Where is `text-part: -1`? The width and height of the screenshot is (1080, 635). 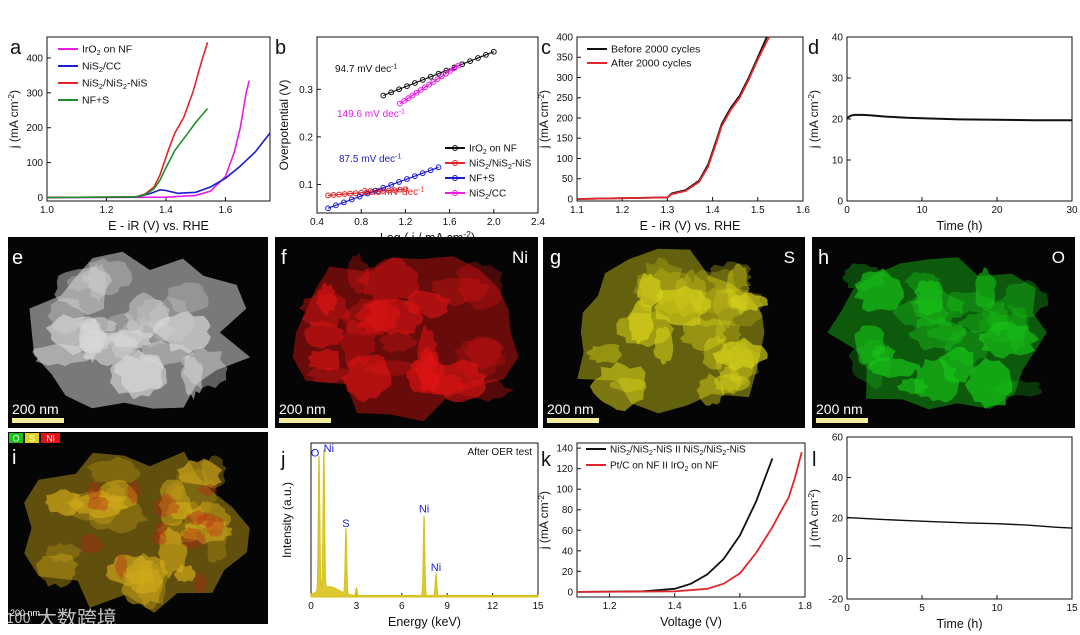 text-part: -1 is located at coordinates (402, 112).